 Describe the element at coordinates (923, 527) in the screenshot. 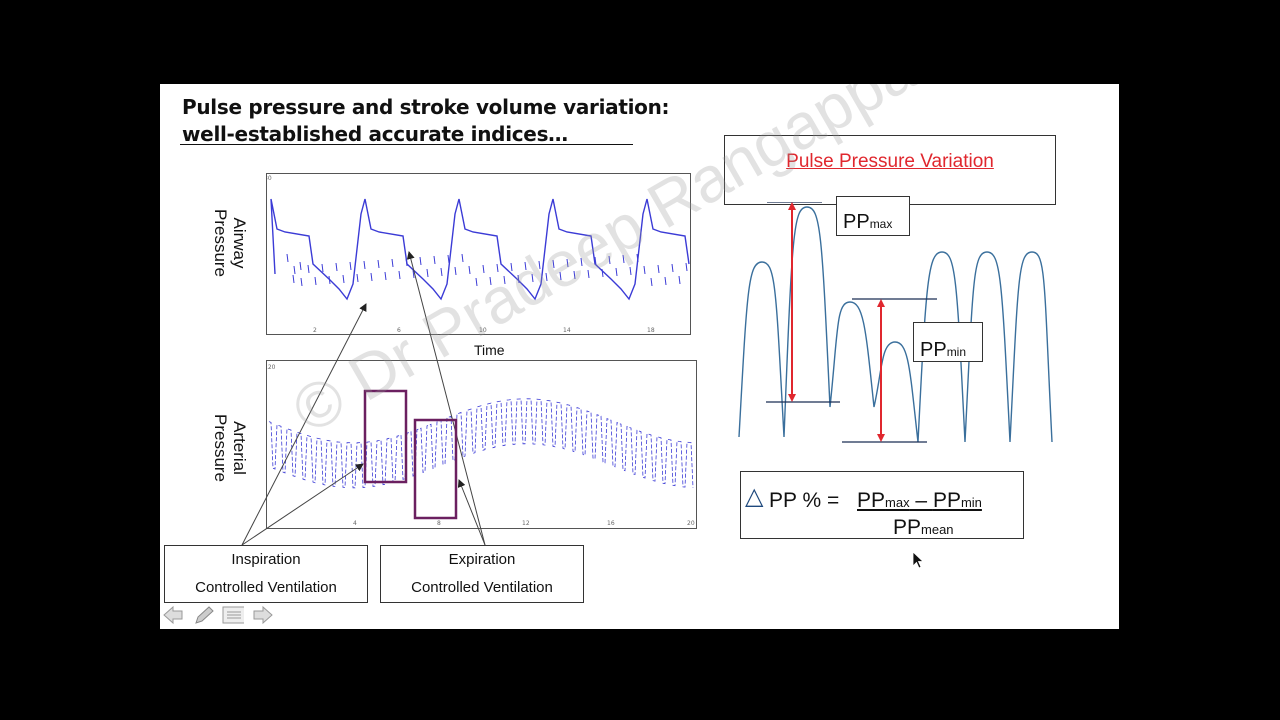

I see `formula-denominator: PPmean` at that location.